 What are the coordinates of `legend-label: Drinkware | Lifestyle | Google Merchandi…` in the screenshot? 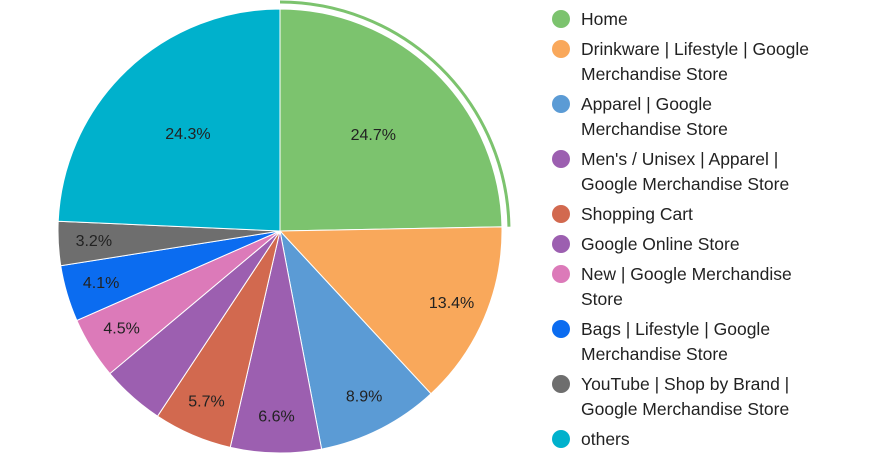 It's located at (695, 61).